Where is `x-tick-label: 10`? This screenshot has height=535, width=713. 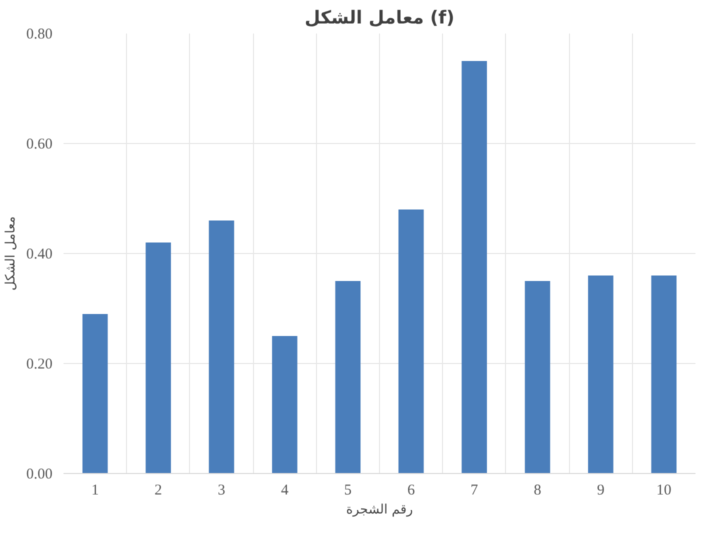 x-tick-label: 10 is located at coordinates (664, 490).